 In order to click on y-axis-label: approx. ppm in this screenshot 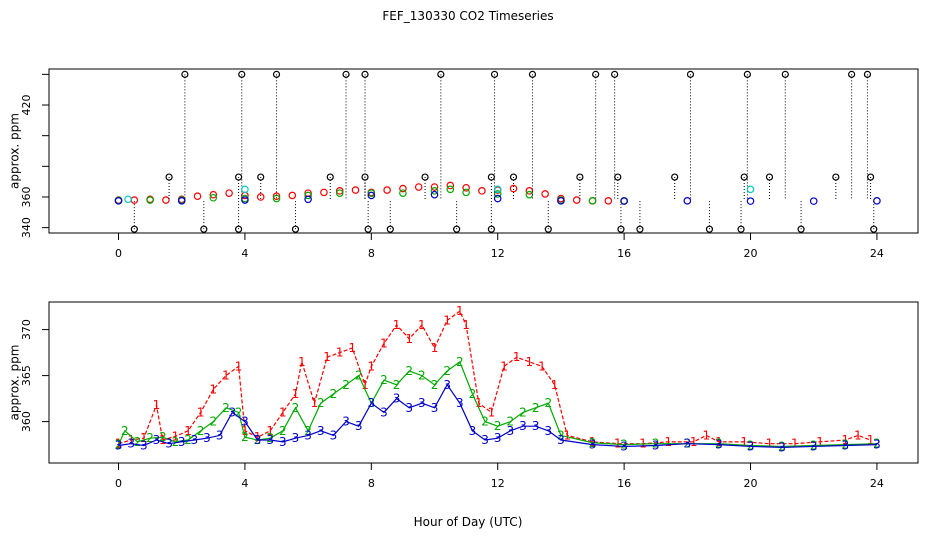, I will do `click(15, 383)`.